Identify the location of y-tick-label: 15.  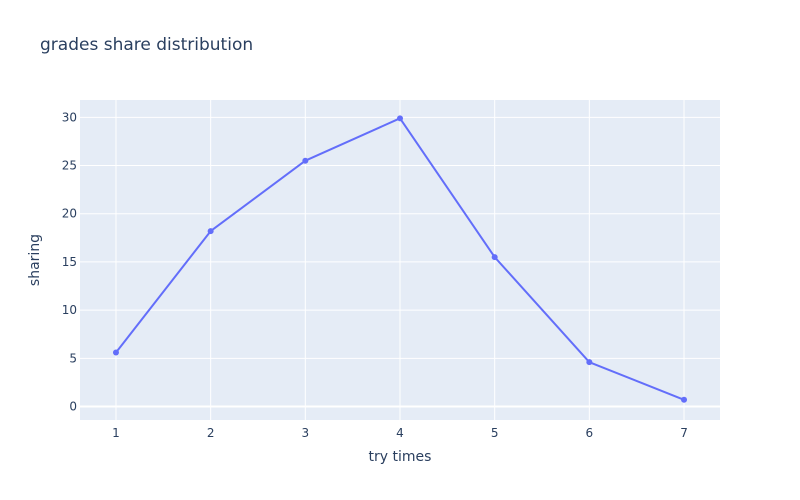
(69, 262).